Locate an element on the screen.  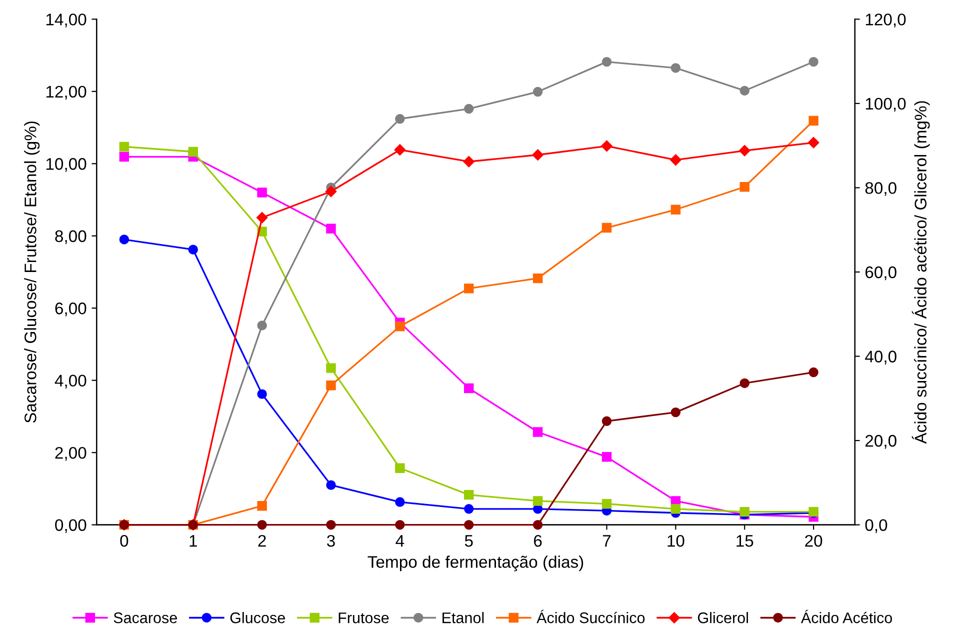
y2-axis-title: Ácido succínico/ Ácido acético/ Glicerol (mg%) is located at coordinates (921, 272).